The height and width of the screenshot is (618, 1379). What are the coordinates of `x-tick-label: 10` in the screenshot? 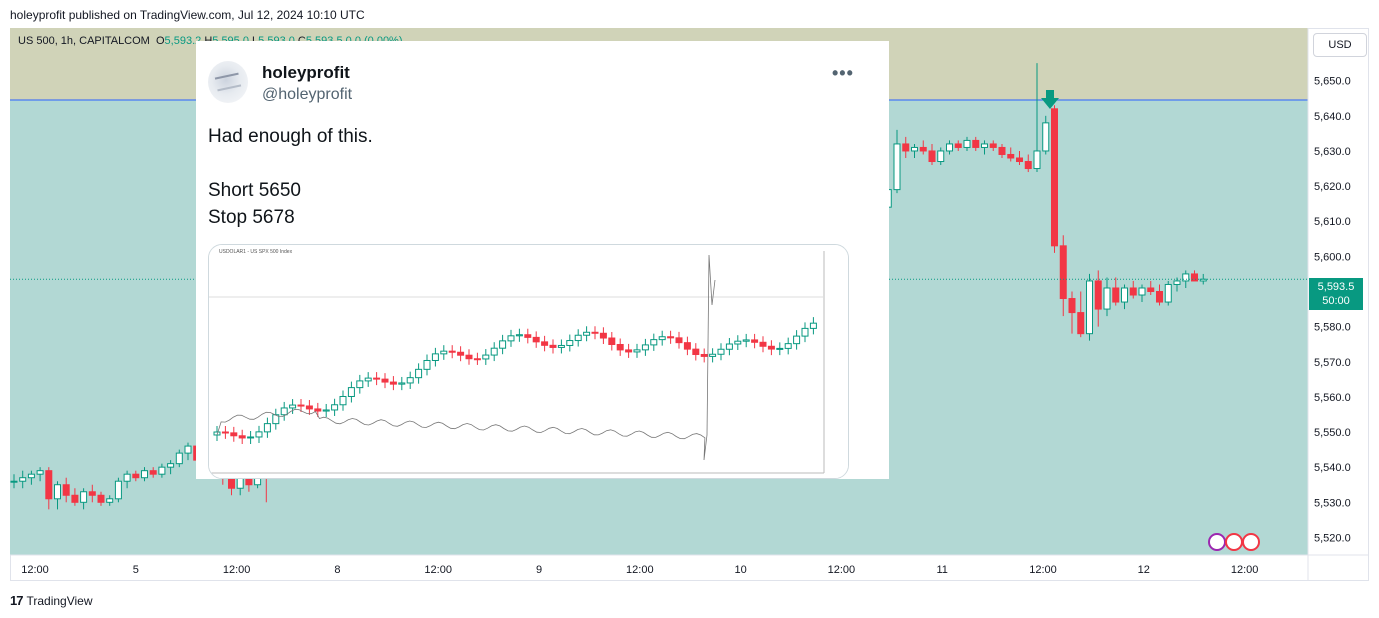 It's located at (740, 570).